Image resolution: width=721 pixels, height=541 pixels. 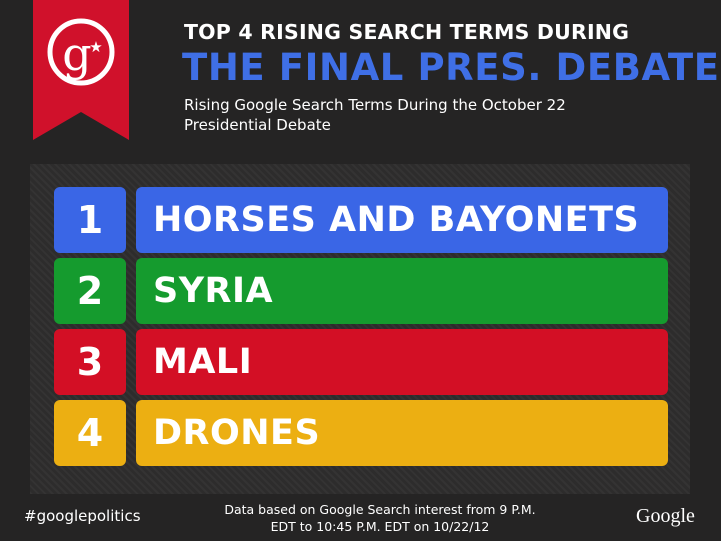 I want to click on ranking-row-4: 4 DRONES, so click(x=361, y=433).